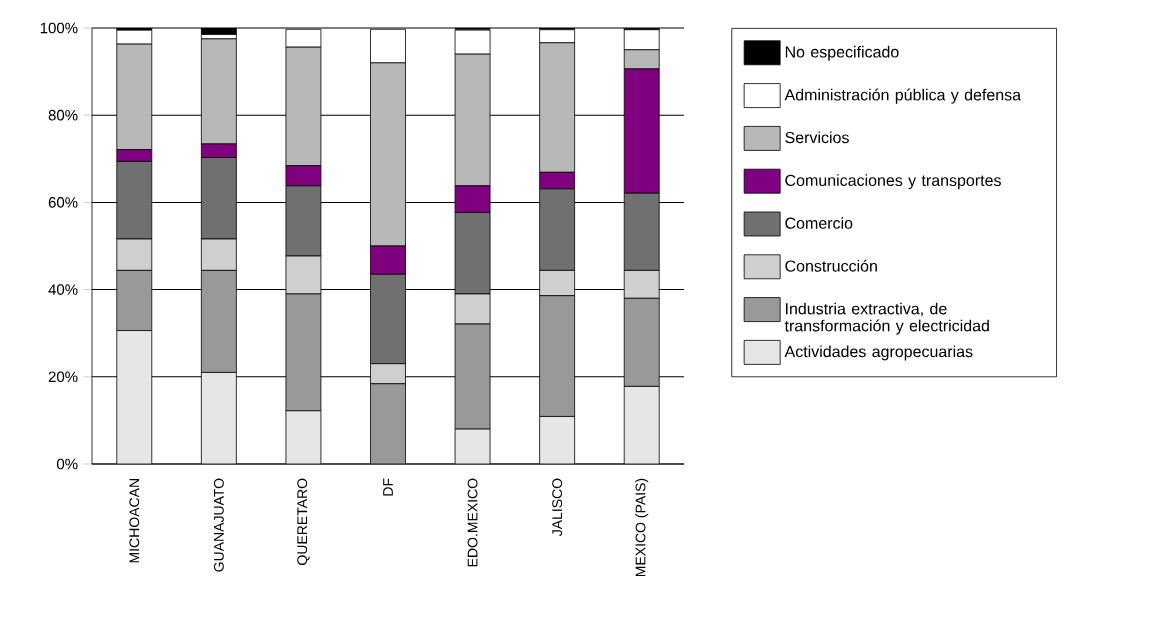 The width and height of the screenshot is (1152, 619). I want to click on x-tick-label: JALISCO, so click(557, 507).